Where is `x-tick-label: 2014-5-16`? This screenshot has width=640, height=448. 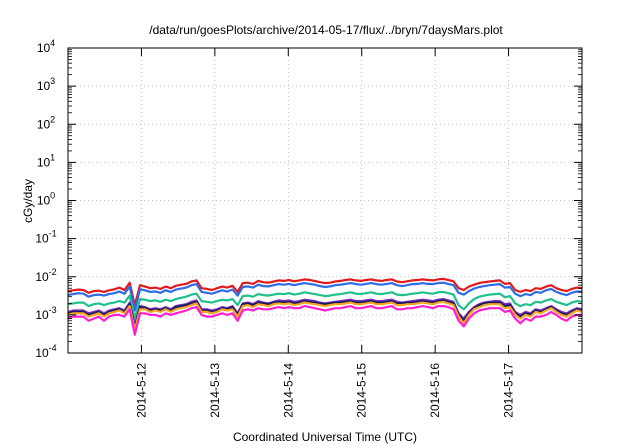 x-tick-label: 2014-5-16 is located at coordinates (435, 390).